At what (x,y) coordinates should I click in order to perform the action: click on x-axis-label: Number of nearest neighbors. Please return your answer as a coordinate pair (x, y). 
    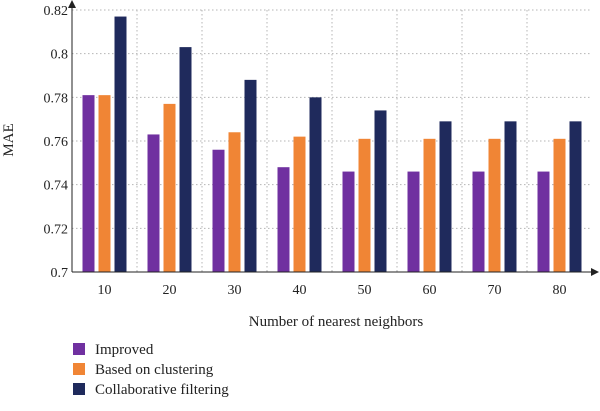
    Looking at the image, I should click on (336, 322).